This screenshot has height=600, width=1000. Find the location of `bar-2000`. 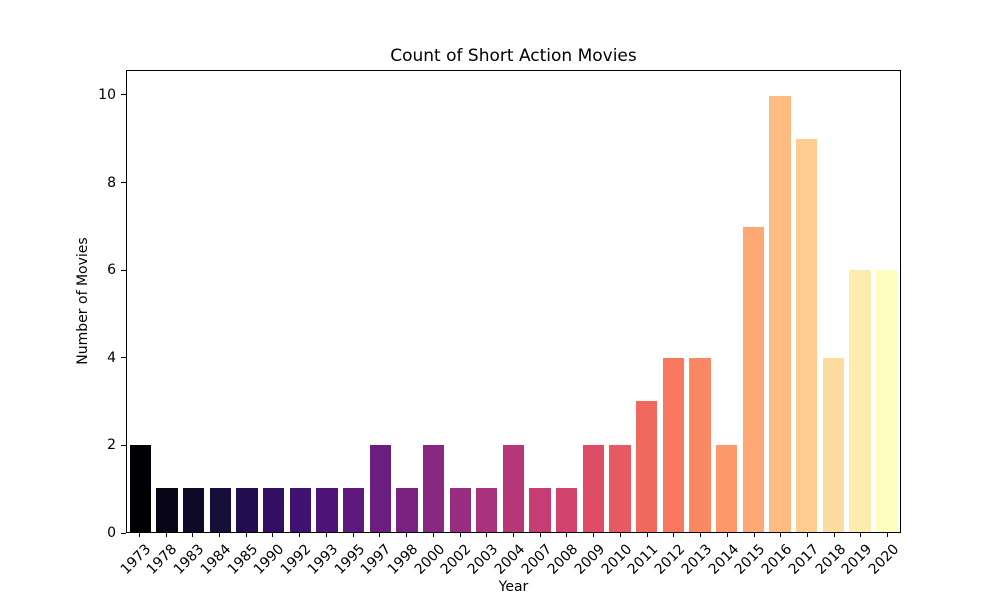

bar-2000 is located at coordinates (433, 488).